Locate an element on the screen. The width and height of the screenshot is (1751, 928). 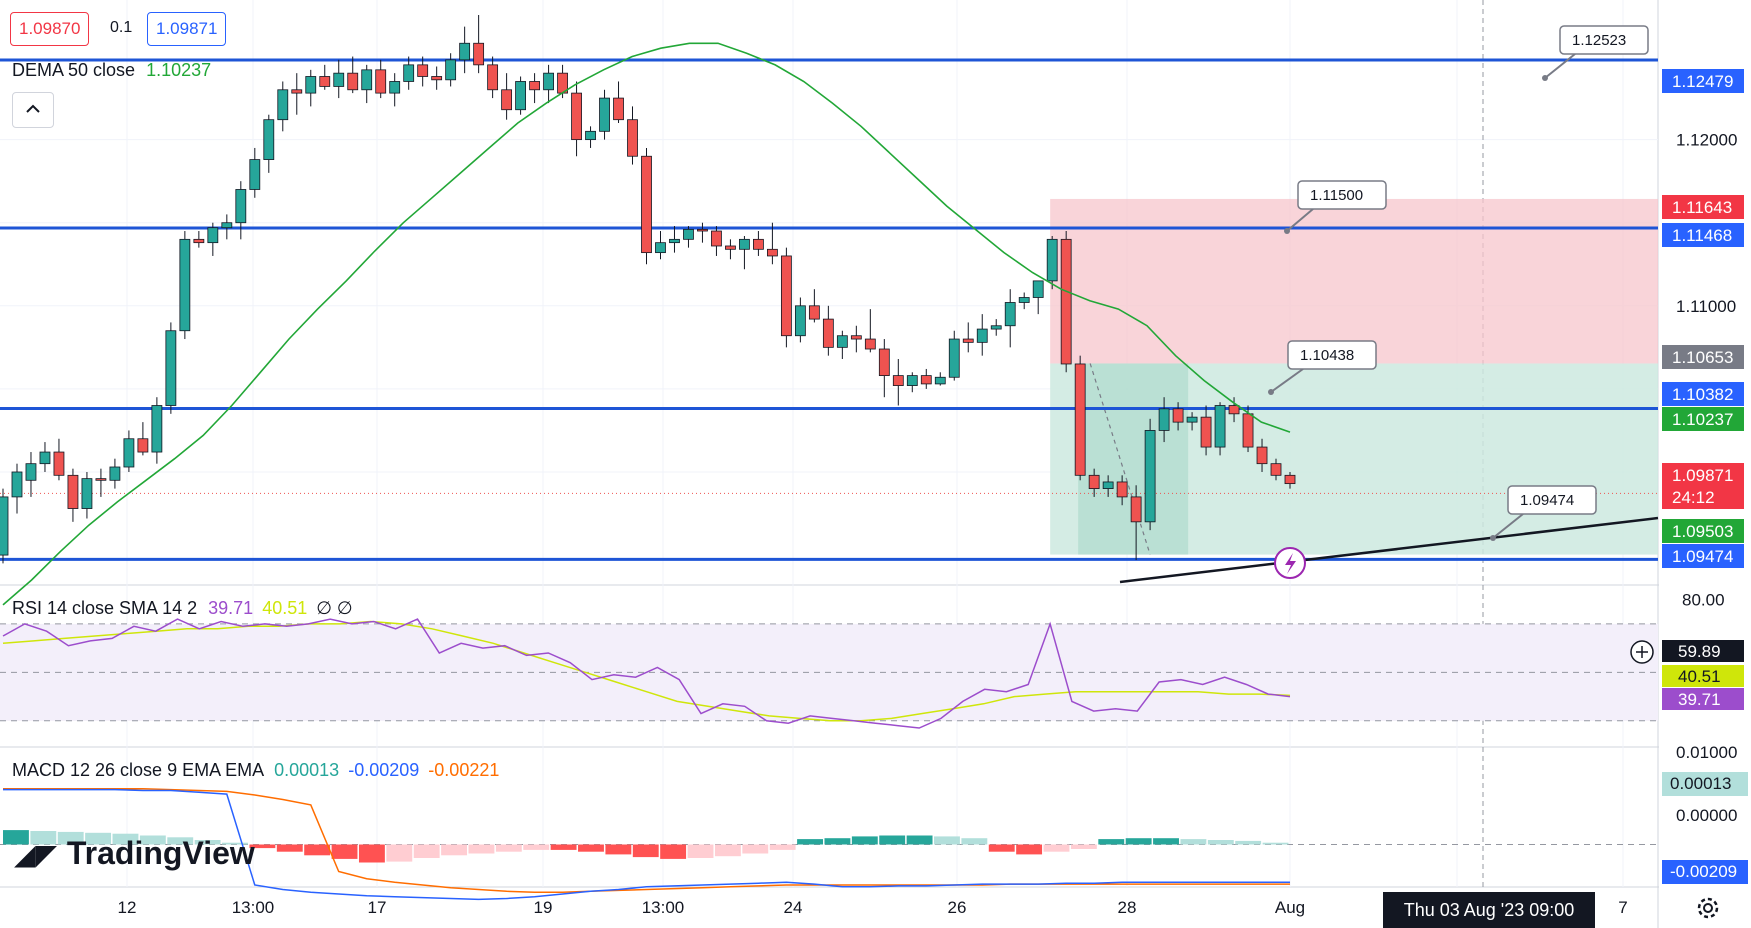
price-label: 1.09871 is located at coordinates (1702, 475).